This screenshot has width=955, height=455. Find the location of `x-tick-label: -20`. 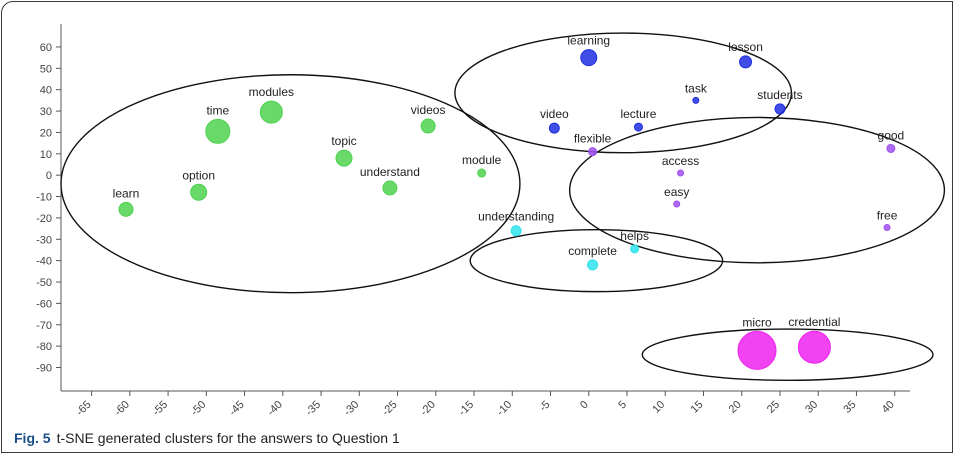

x-tick-label: -20 is located at coordinates (428, 409).